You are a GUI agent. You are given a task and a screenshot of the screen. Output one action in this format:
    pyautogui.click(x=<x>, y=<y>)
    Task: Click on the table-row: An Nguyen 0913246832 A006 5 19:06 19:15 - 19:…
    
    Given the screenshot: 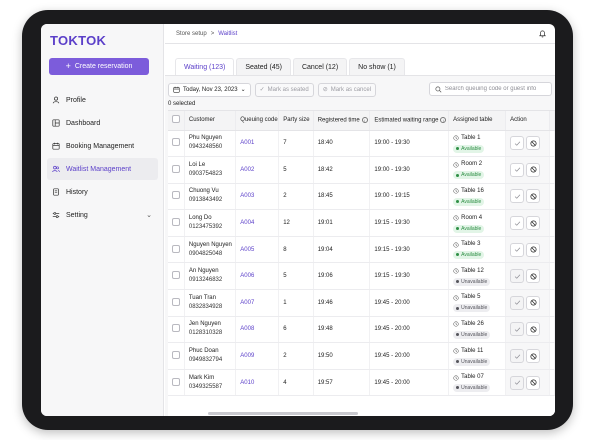 What is the action you would take?
    pyautogui.click(x=361, y=276)
    